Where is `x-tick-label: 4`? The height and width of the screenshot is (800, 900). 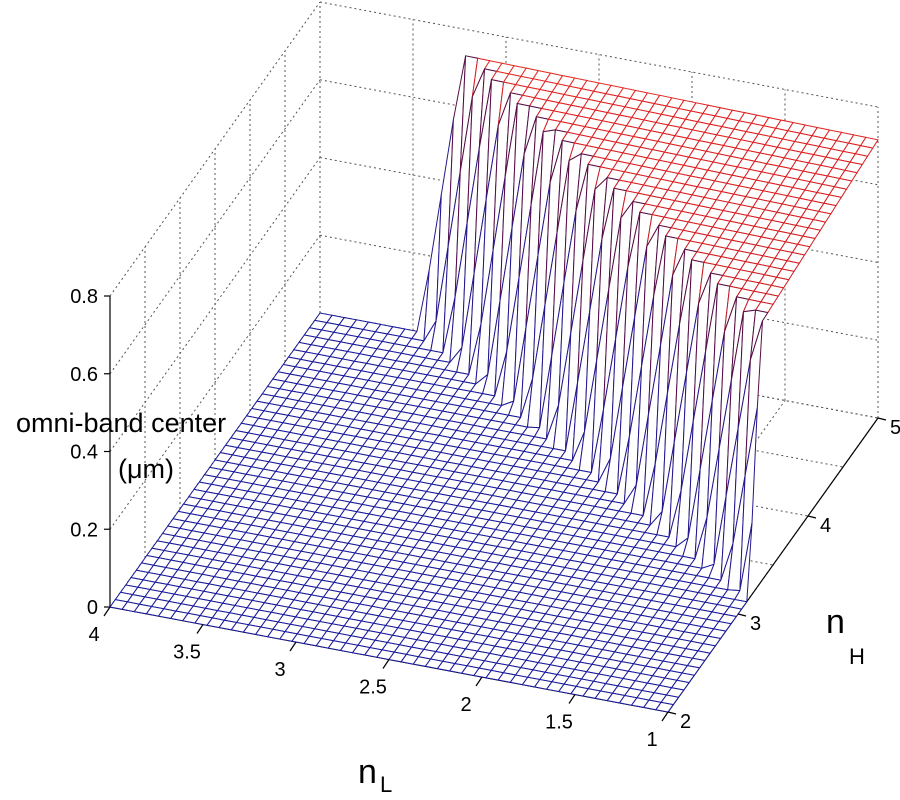 x-tick-label: 4 is located at coordinates (93, 635).